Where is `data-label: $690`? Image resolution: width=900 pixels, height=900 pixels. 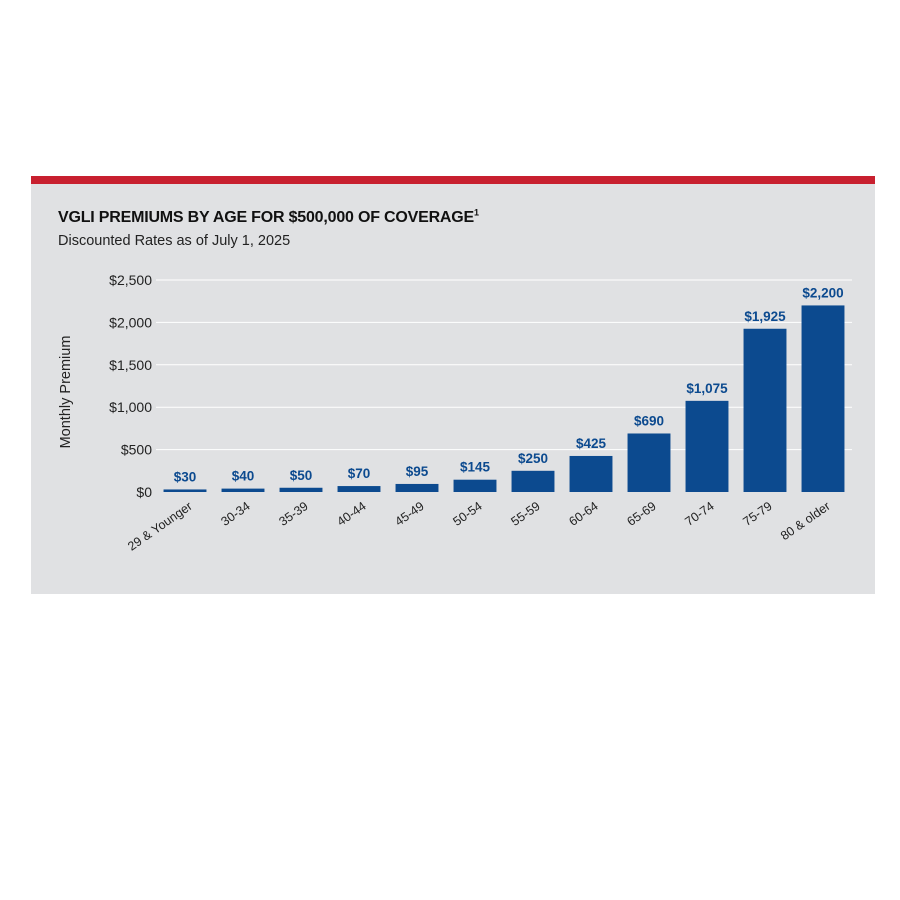 data-label: $690 is located at coordinates (649, 420).